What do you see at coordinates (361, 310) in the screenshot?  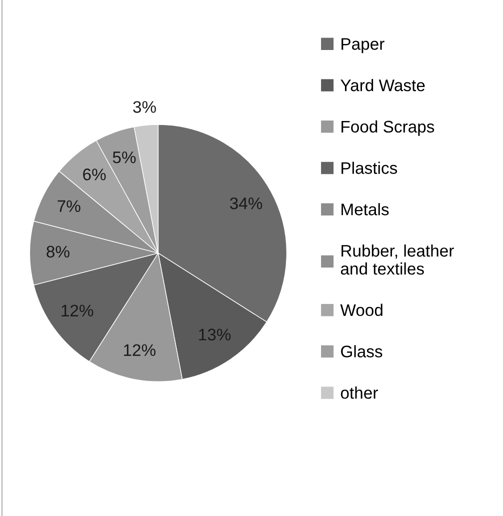 I see `legend-label: Wood` at bounding box center [361, 310].